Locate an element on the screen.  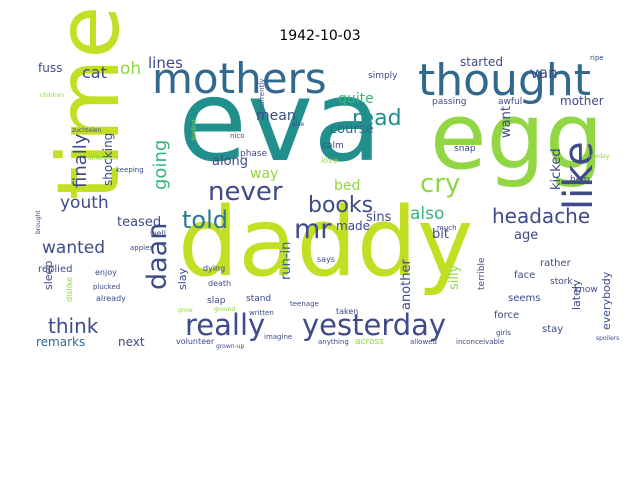
cloud-word-eva: eva is located at coordinates (280, 122).